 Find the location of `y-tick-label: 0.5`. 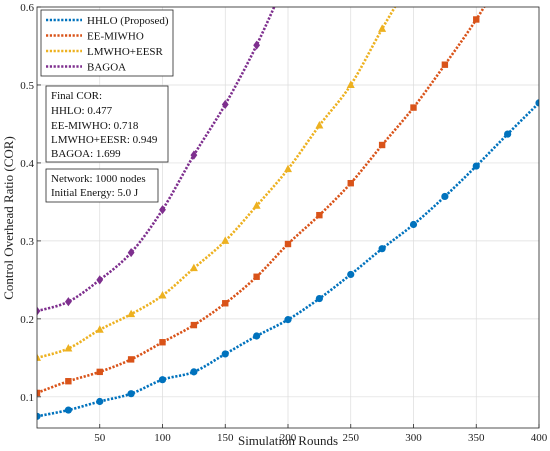

y-tick-label: 0.5 is located at coordinates (27, 86).